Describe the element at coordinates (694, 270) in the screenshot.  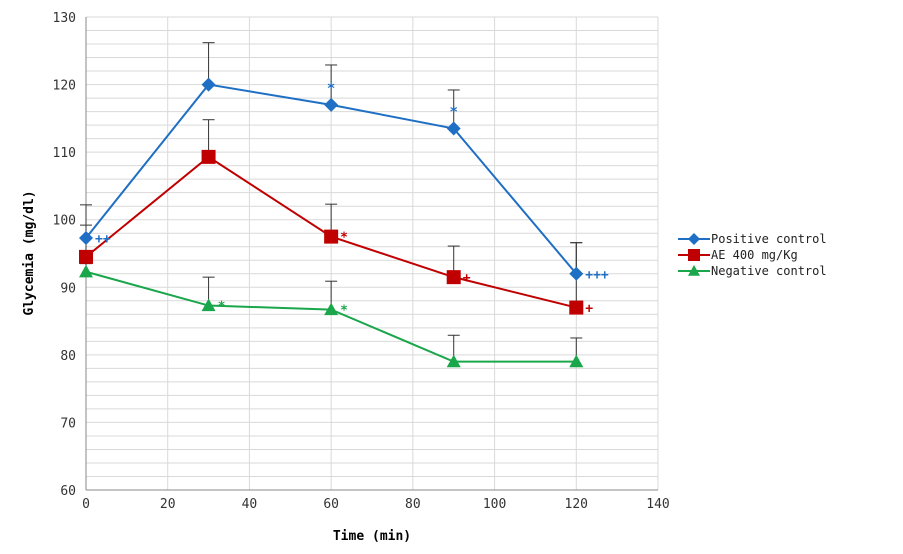
I see `legend-marker-negative-control` at that location.